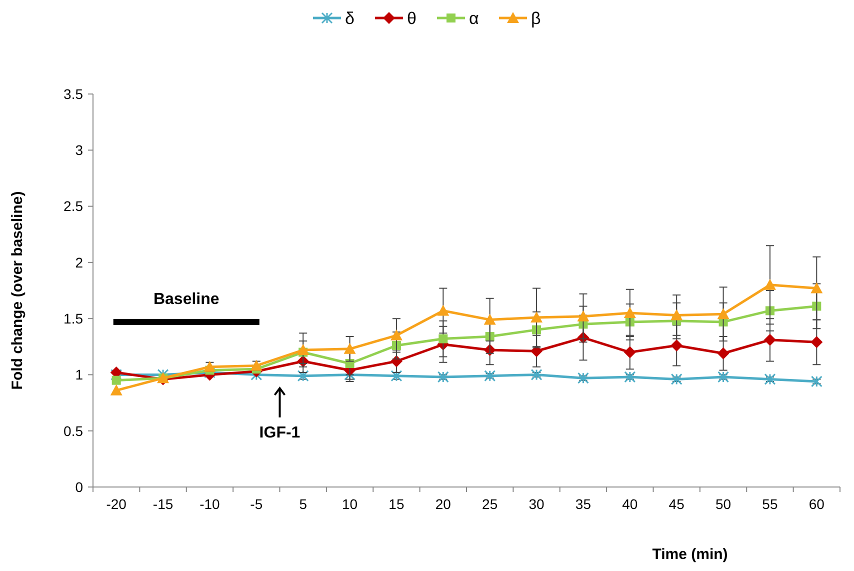  Describe the element at coordinates (74, 94) in the screenshot. I see `y-tick-label: 3.5` at that location.